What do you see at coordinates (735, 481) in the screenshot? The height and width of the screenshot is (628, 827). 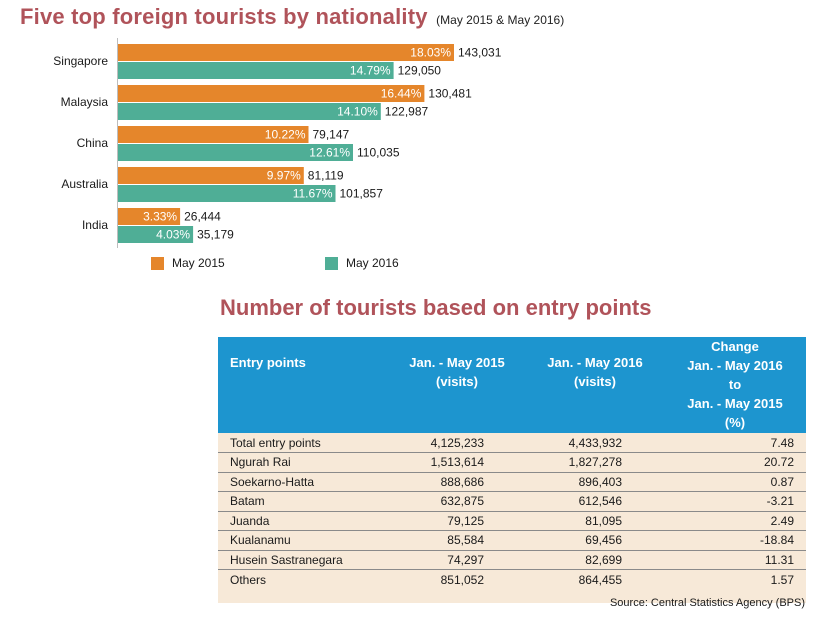 I see `table-cell: 0.87` at bounding box center [735, 481].